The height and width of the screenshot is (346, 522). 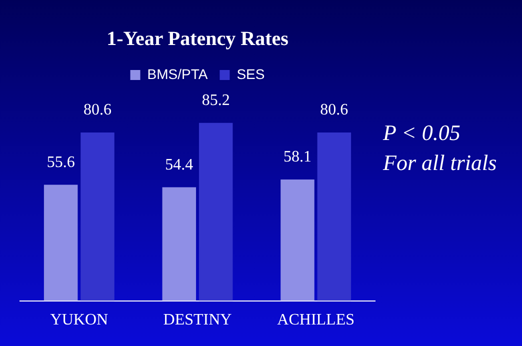 I want to click on legend-label: SES, so click(x=250, y=74).